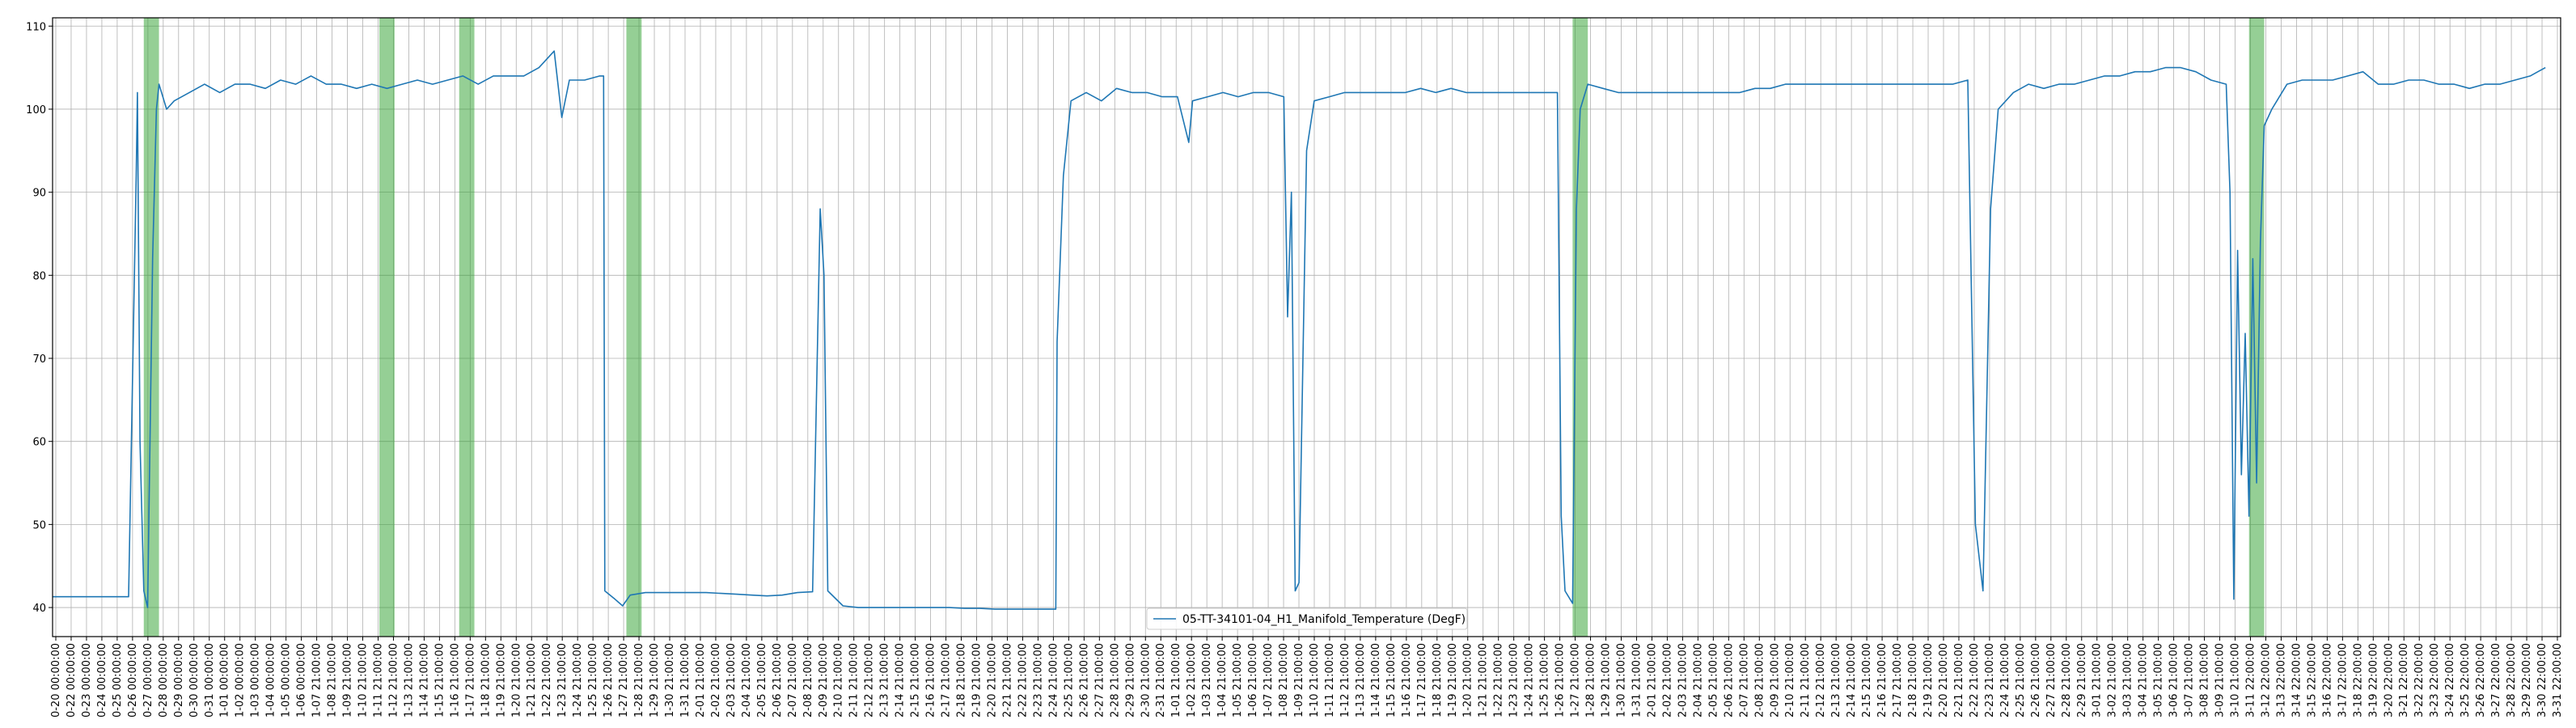 The width and height of the screenshot is (2576, 728). Describe the element at coordinates (2496, 680) in the screenshot. I see `x-tick-label: 3-27 22:00:00` at that location.